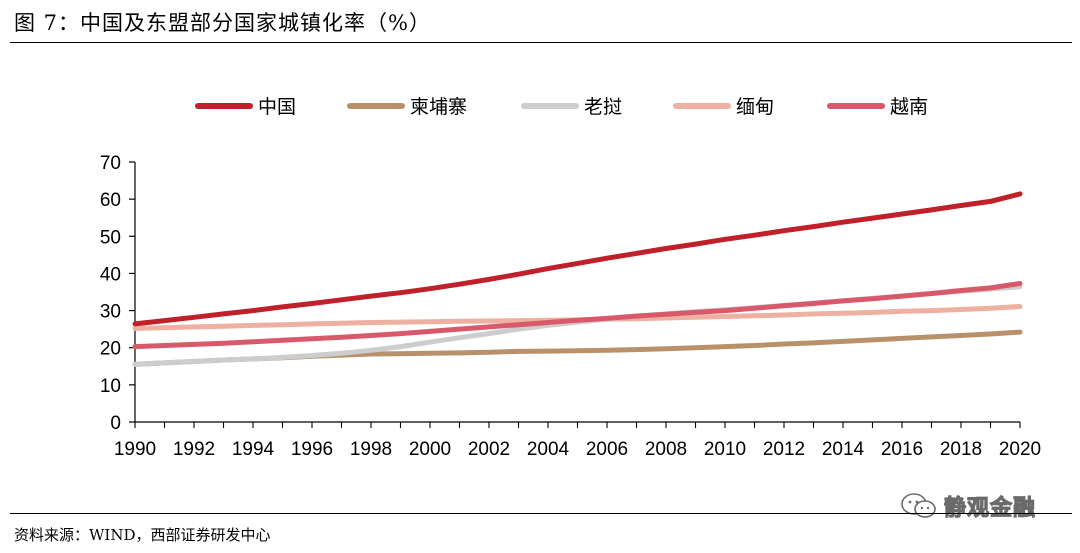  I want to click on x-tick-label: 1992, so click(194, 449).